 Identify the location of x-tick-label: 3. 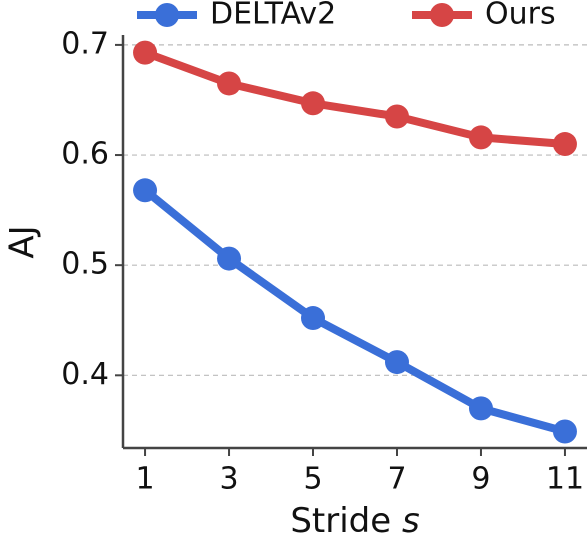
(228, 479).